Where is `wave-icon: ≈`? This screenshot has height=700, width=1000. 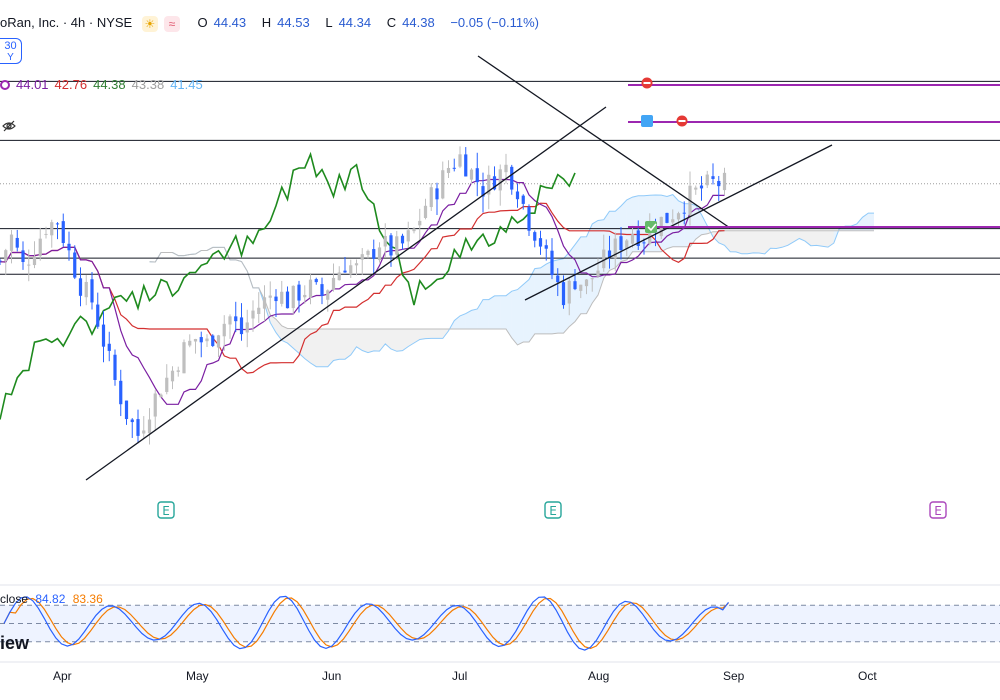
wave-icon: ≈ is located at coordinates (171, 23).